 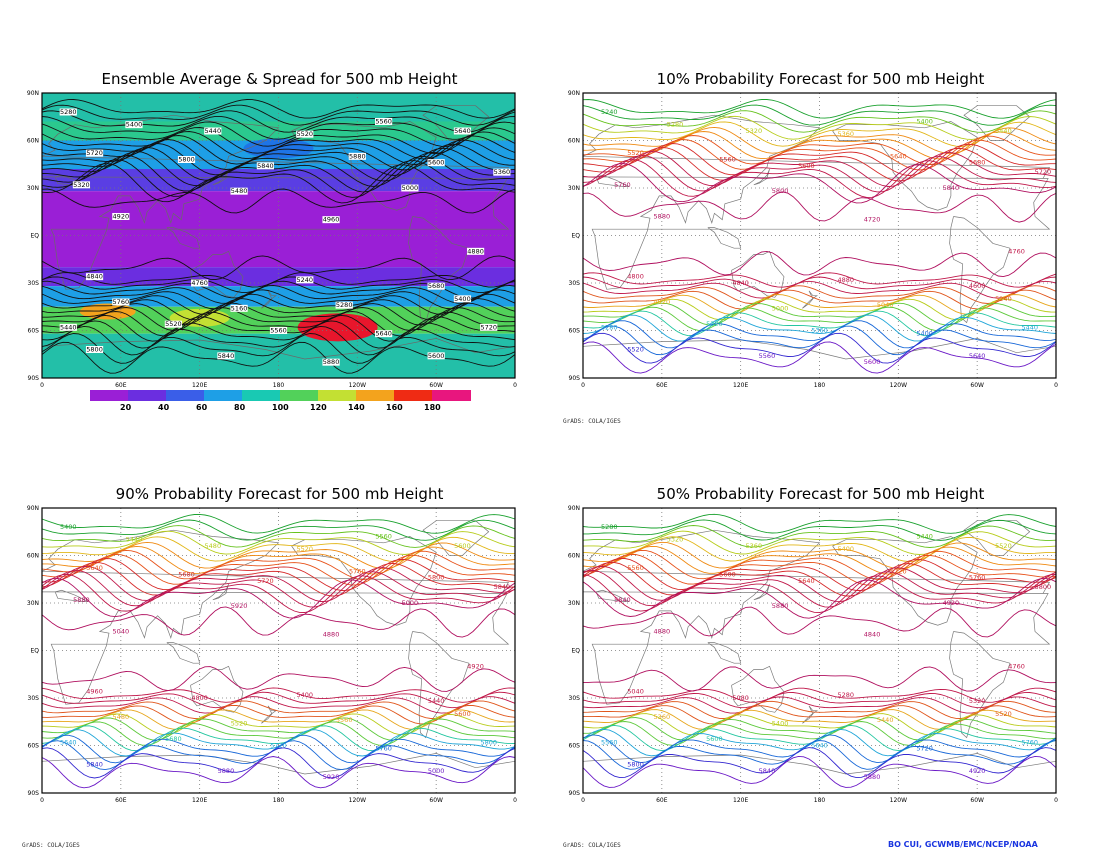 I want to click on y-tick-label: 60N, so click(x=33, y=556).